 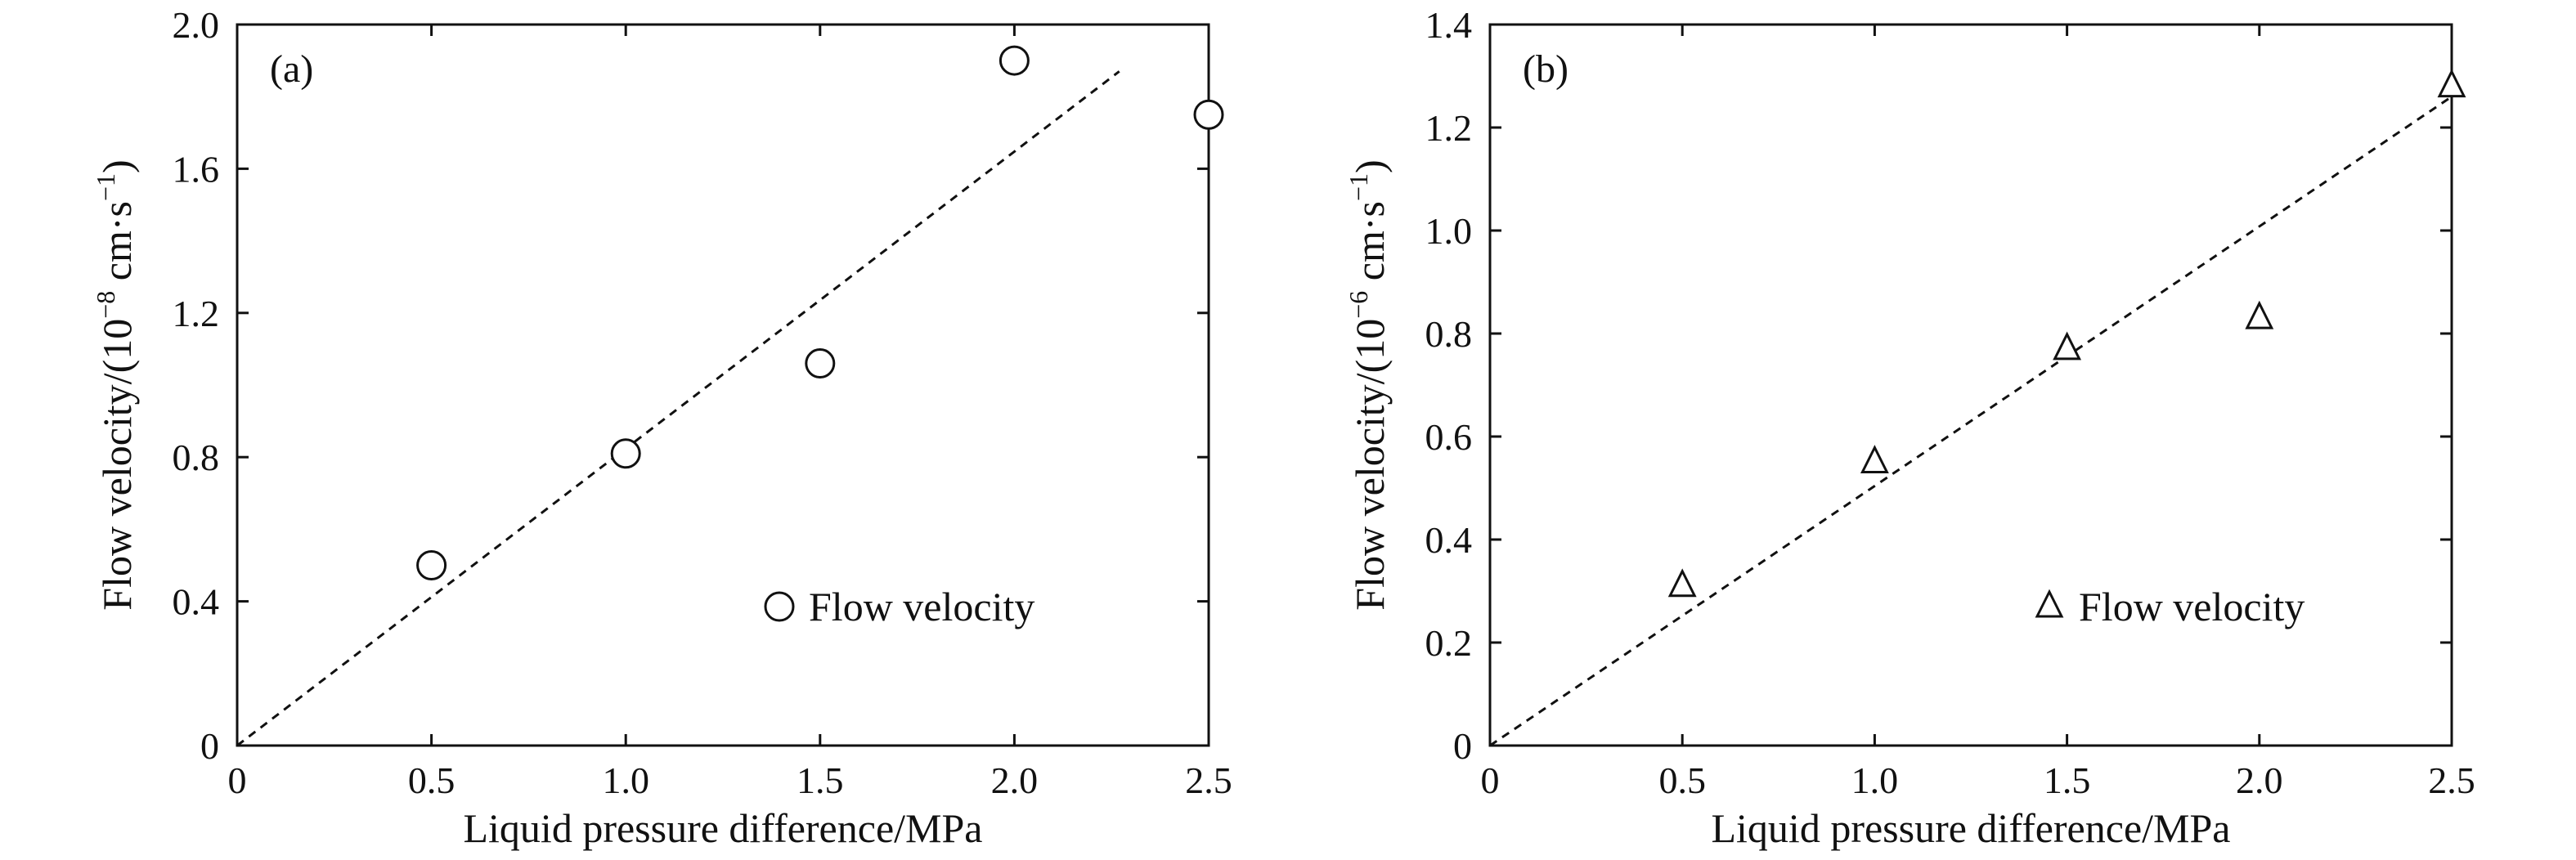 What do you see at coordinates (291, 69) in the screenshot?
I see `panel-label: (a)` at bounding box center [291, 69].